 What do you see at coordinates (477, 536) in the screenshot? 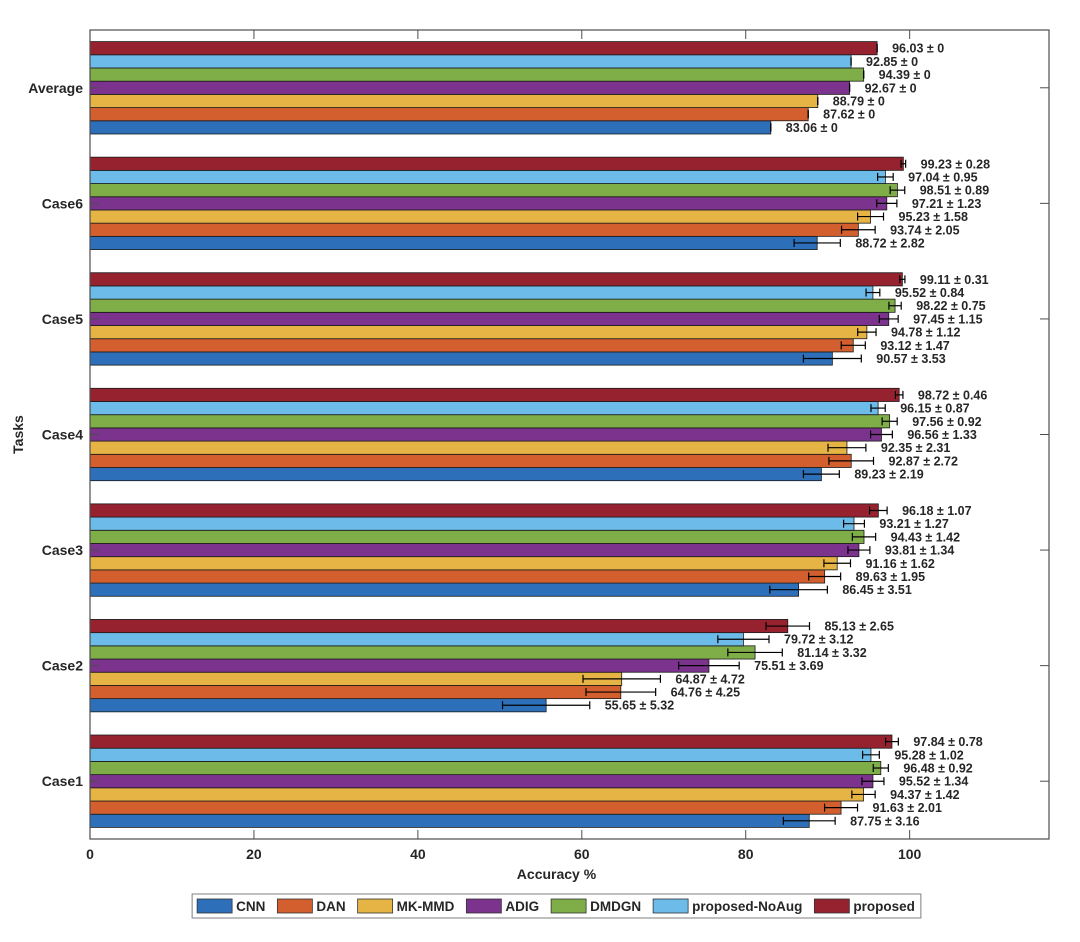
I see `bar-dmdgn-case3` at bounding box center [477, 536].